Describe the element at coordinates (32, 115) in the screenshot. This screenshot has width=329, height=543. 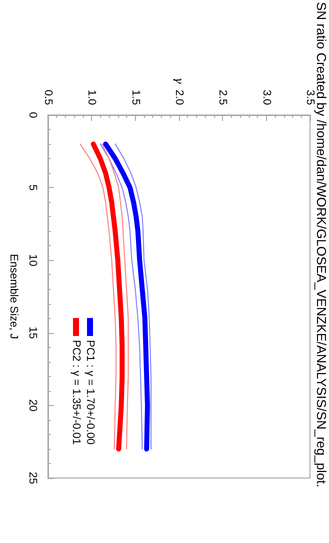
I see `y-tick-label: 0` at that location.